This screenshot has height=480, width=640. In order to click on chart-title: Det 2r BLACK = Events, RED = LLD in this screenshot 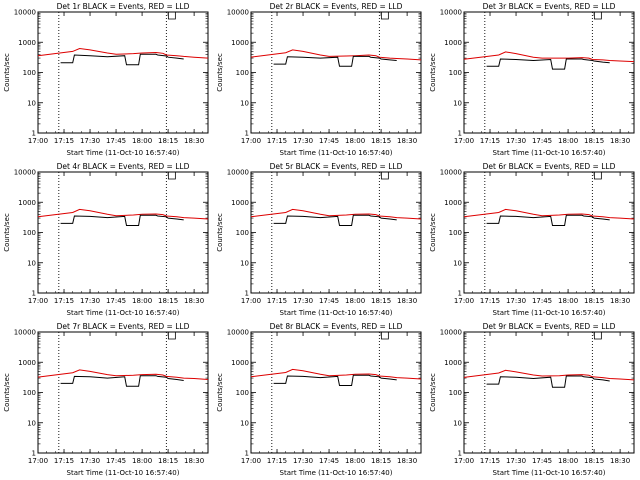, I will do `click(336, 6)`.